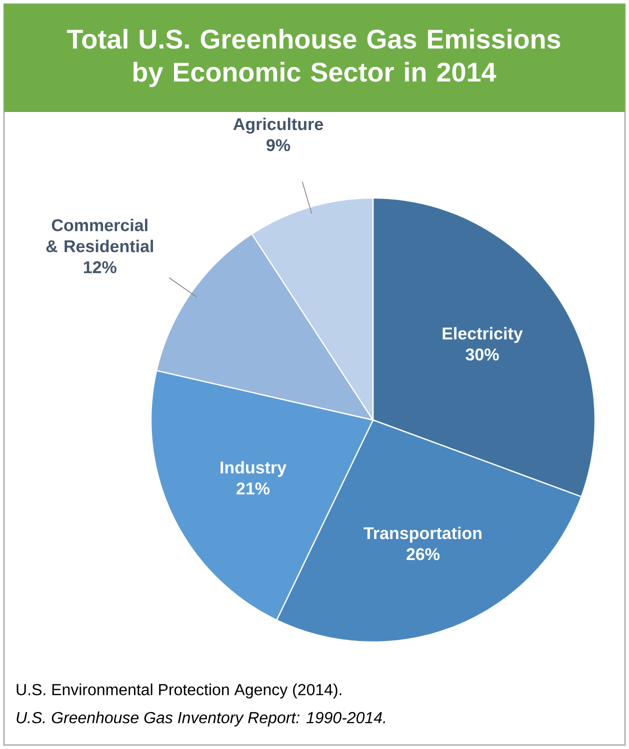 The height and width of the screenshot is (749, 629). I want to click on slice-label: Transportation, so click(423, 534).